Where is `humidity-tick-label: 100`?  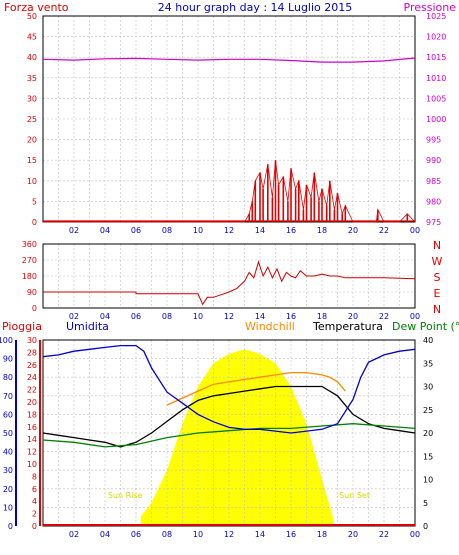
humidity-tick-label: 100 is located at coordinates (6, 340).